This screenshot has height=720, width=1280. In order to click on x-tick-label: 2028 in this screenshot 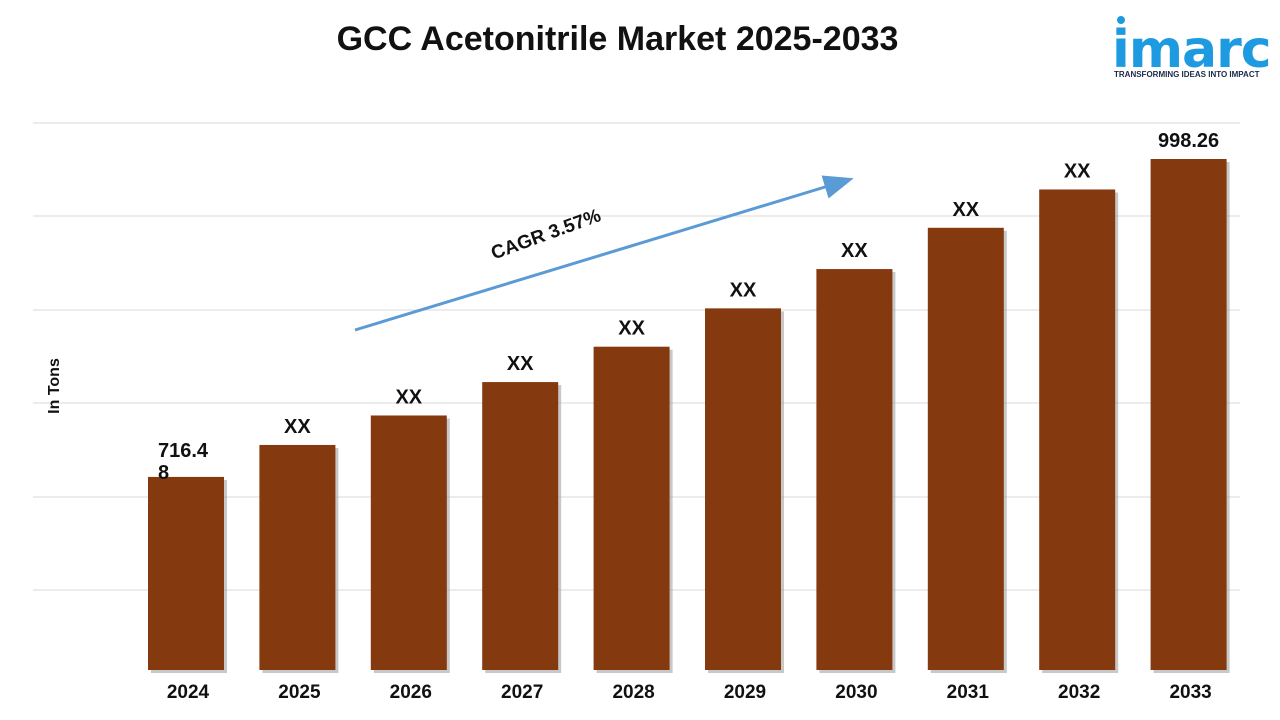, I will do `click(633, 692)`.